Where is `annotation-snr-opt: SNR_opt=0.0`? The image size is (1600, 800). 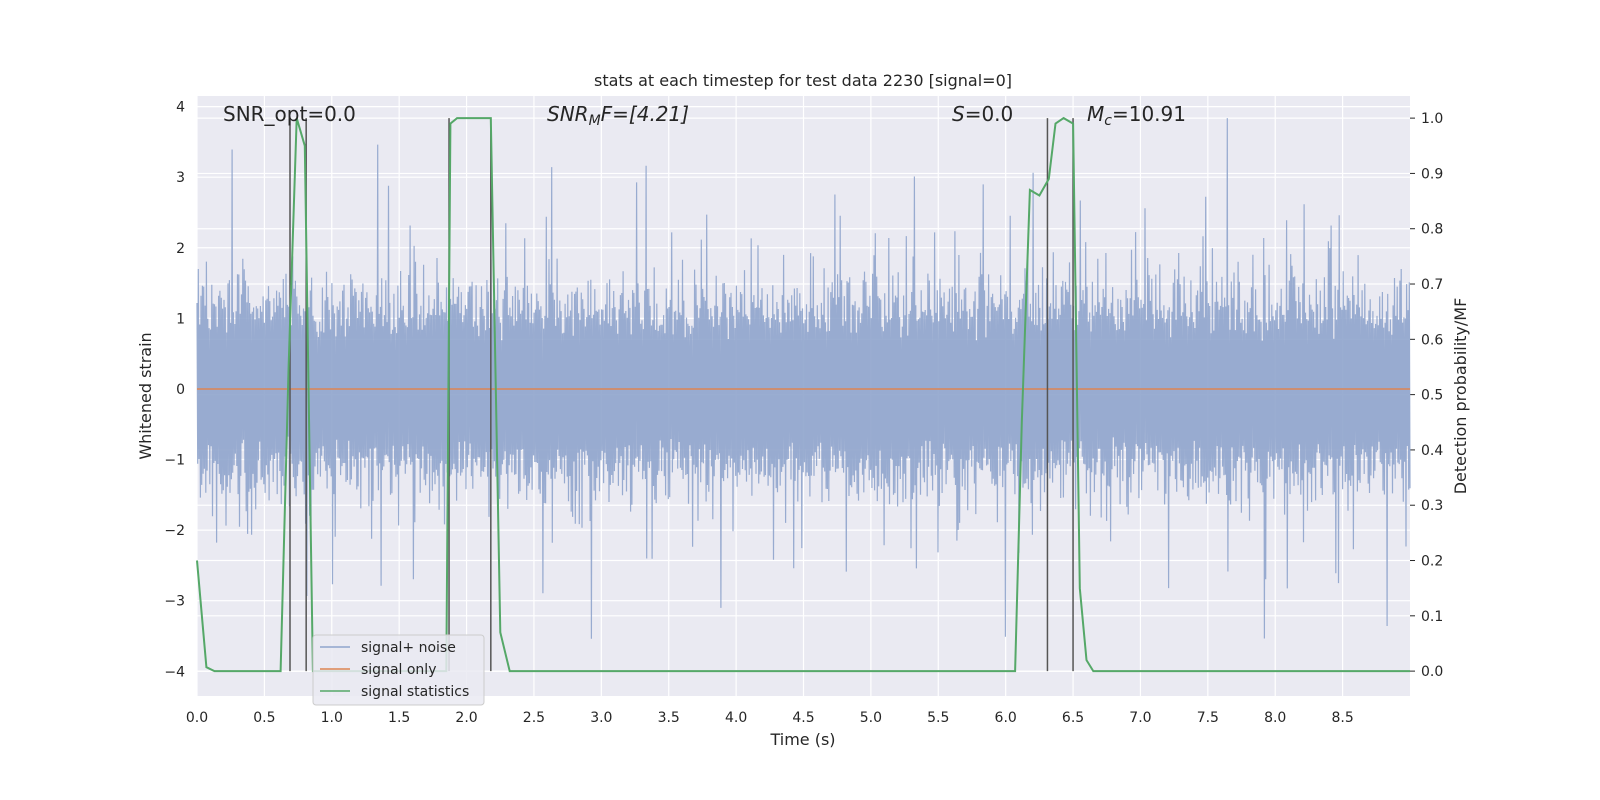
annotation-snr-opt: SNR_opt=0.0 is located at coordinates (289, 114).